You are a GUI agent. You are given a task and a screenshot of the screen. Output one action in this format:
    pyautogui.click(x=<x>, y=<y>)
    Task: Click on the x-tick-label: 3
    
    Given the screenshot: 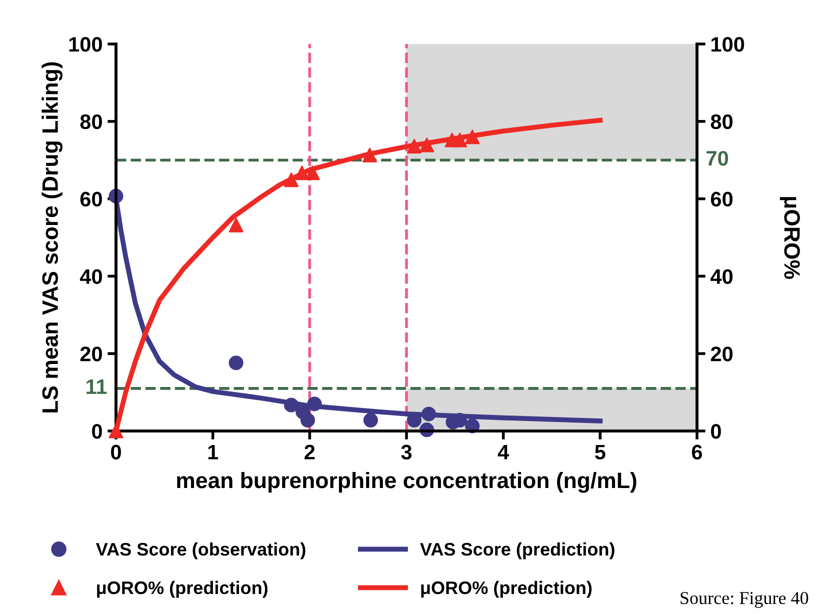 What is the action you would take?
    pyautogui.click(x=406, y=452)
    